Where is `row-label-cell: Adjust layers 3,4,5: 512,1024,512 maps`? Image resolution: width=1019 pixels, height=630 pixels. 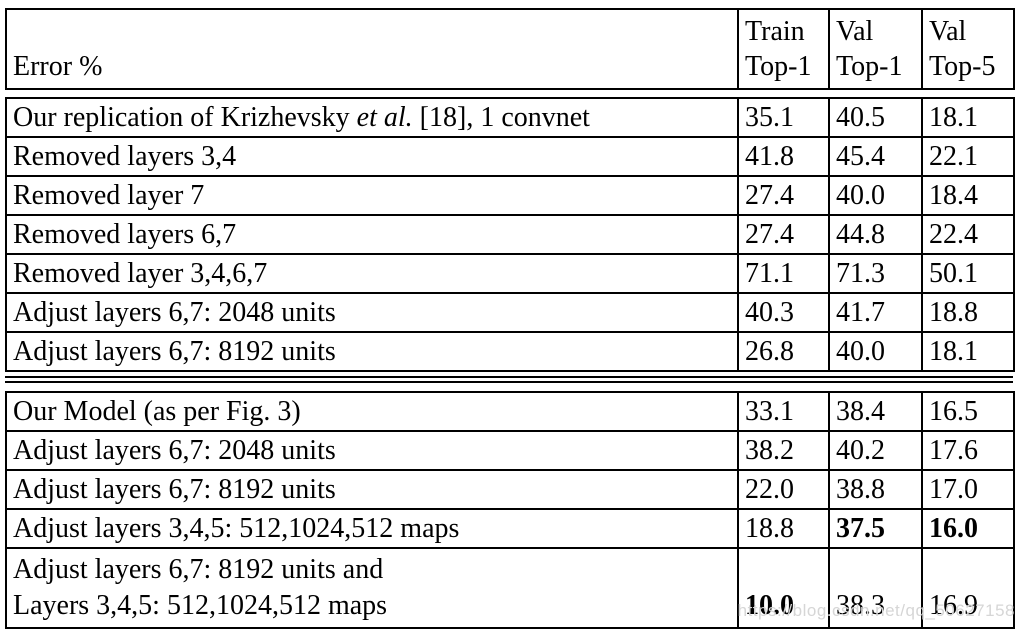 row-label-cell: Adjust layers 3,4,5: 512,1024,512 maps is located at coordinates (372, 528).